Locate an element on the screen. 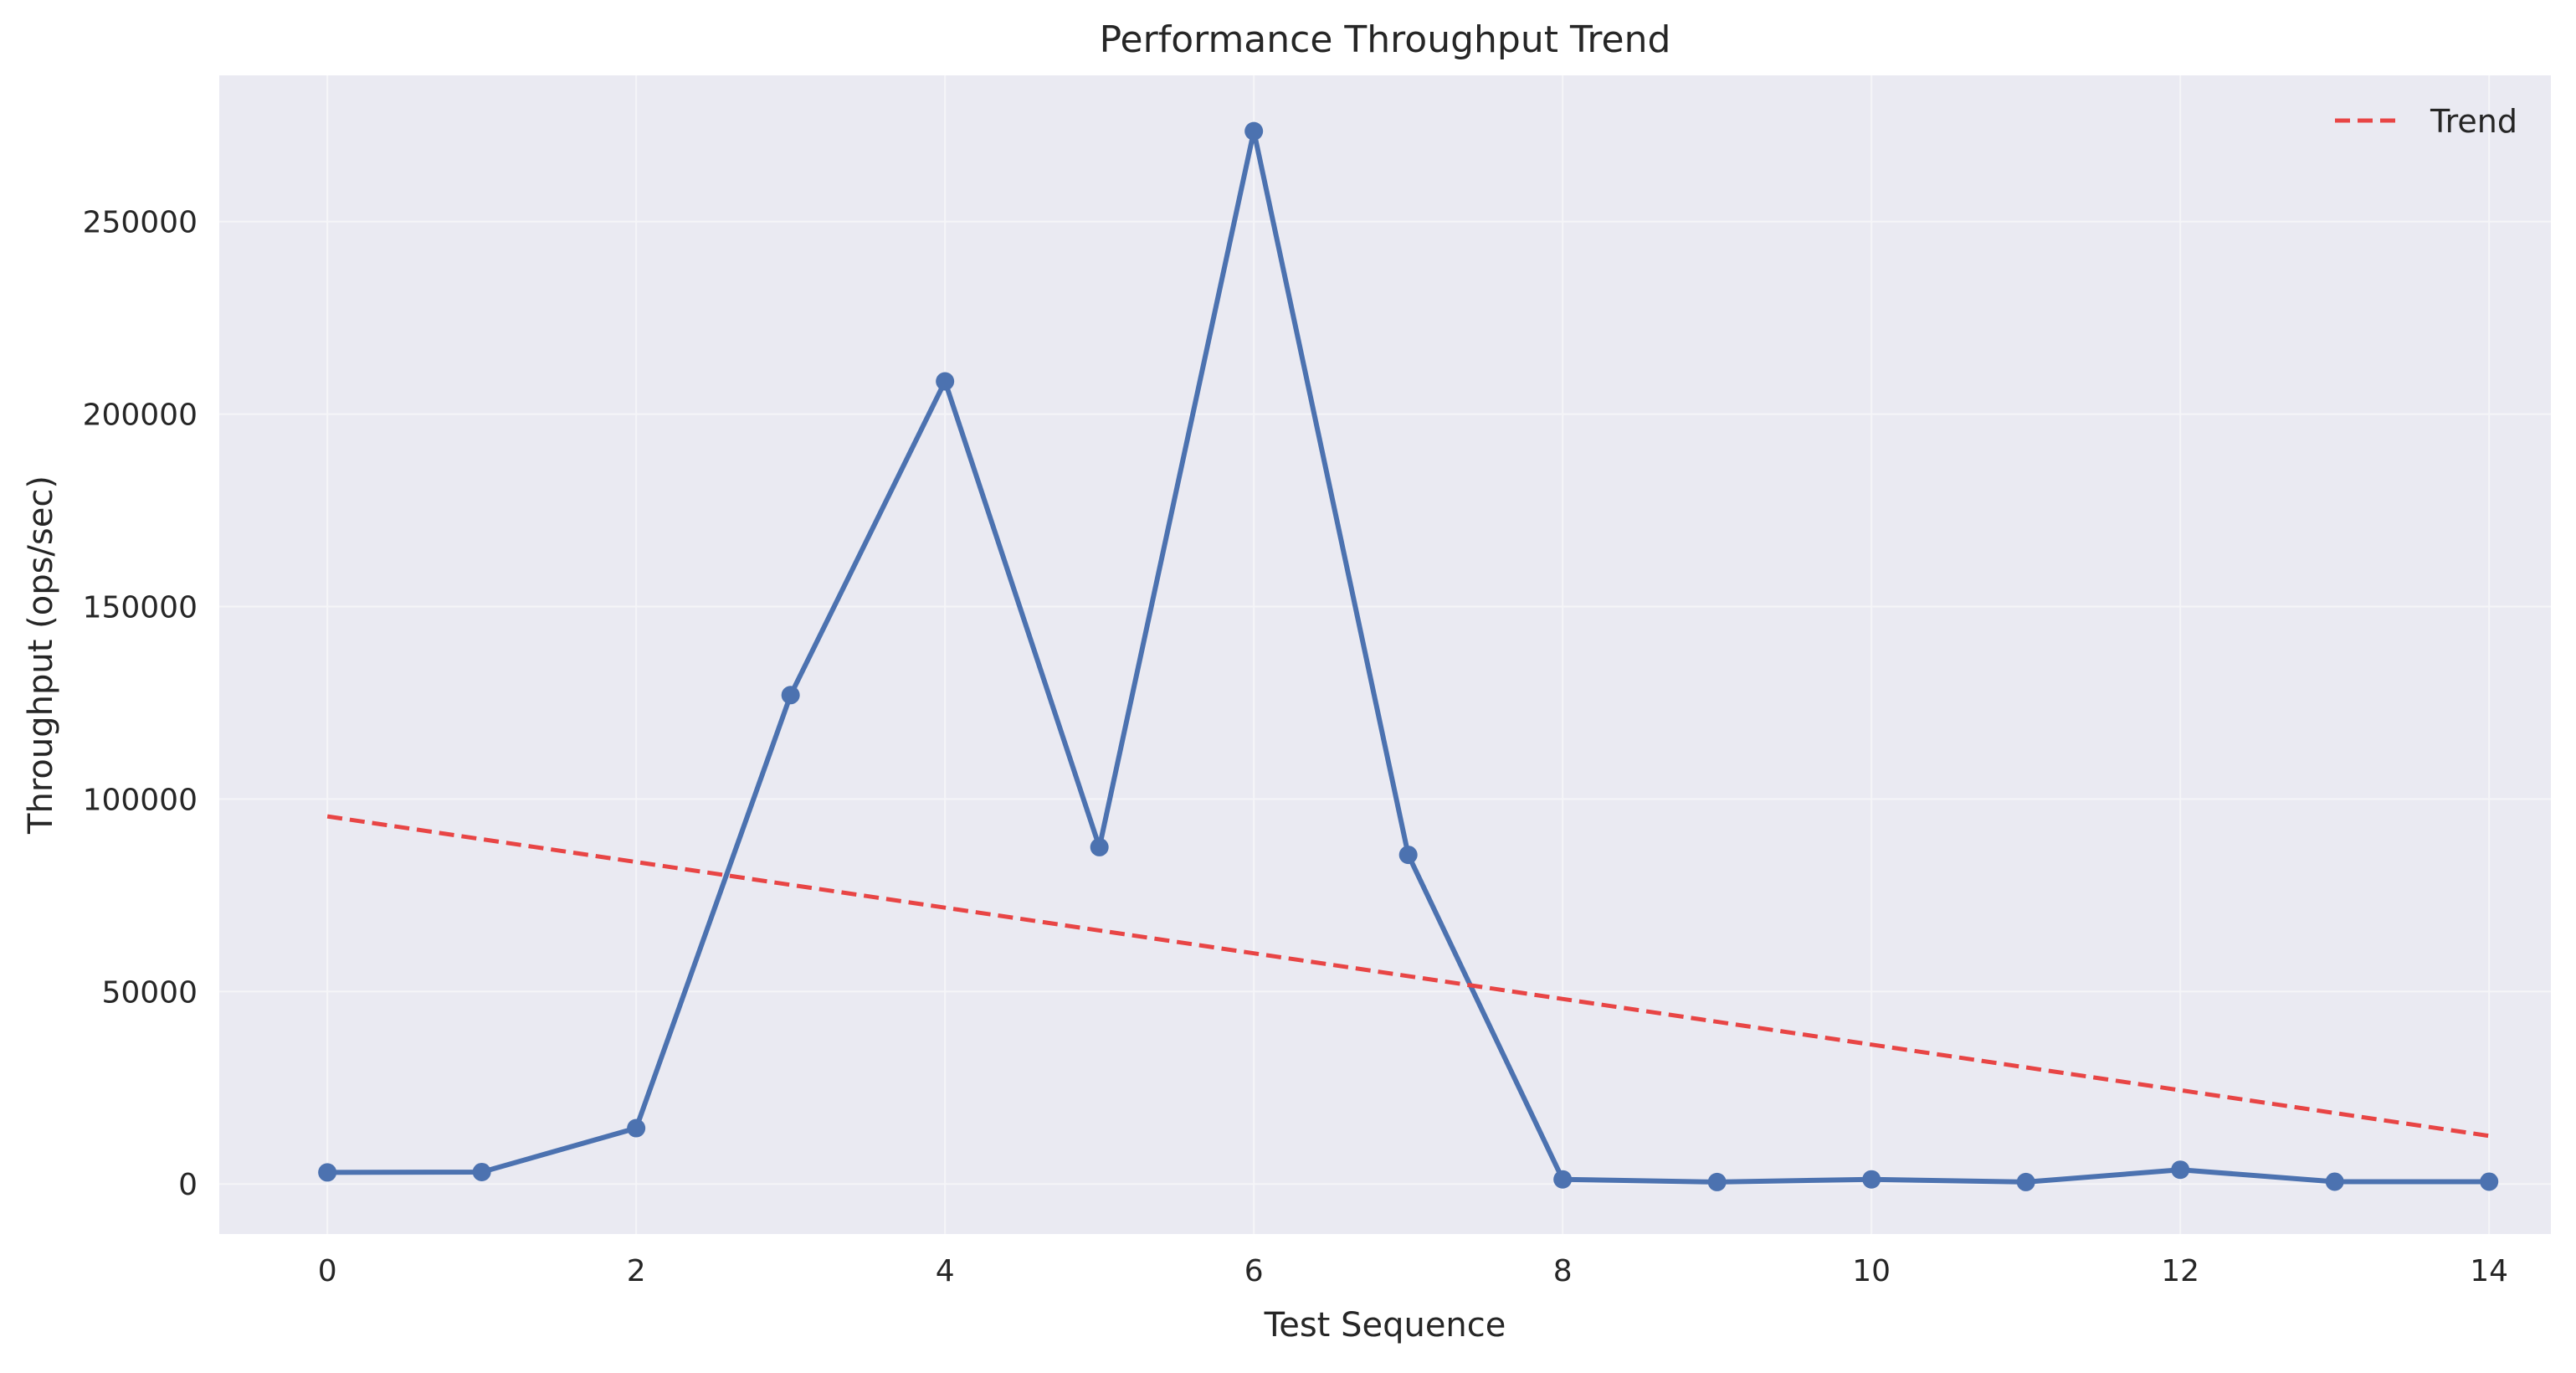  x-tick-label: 2 is located at coordinates (636, 1271).